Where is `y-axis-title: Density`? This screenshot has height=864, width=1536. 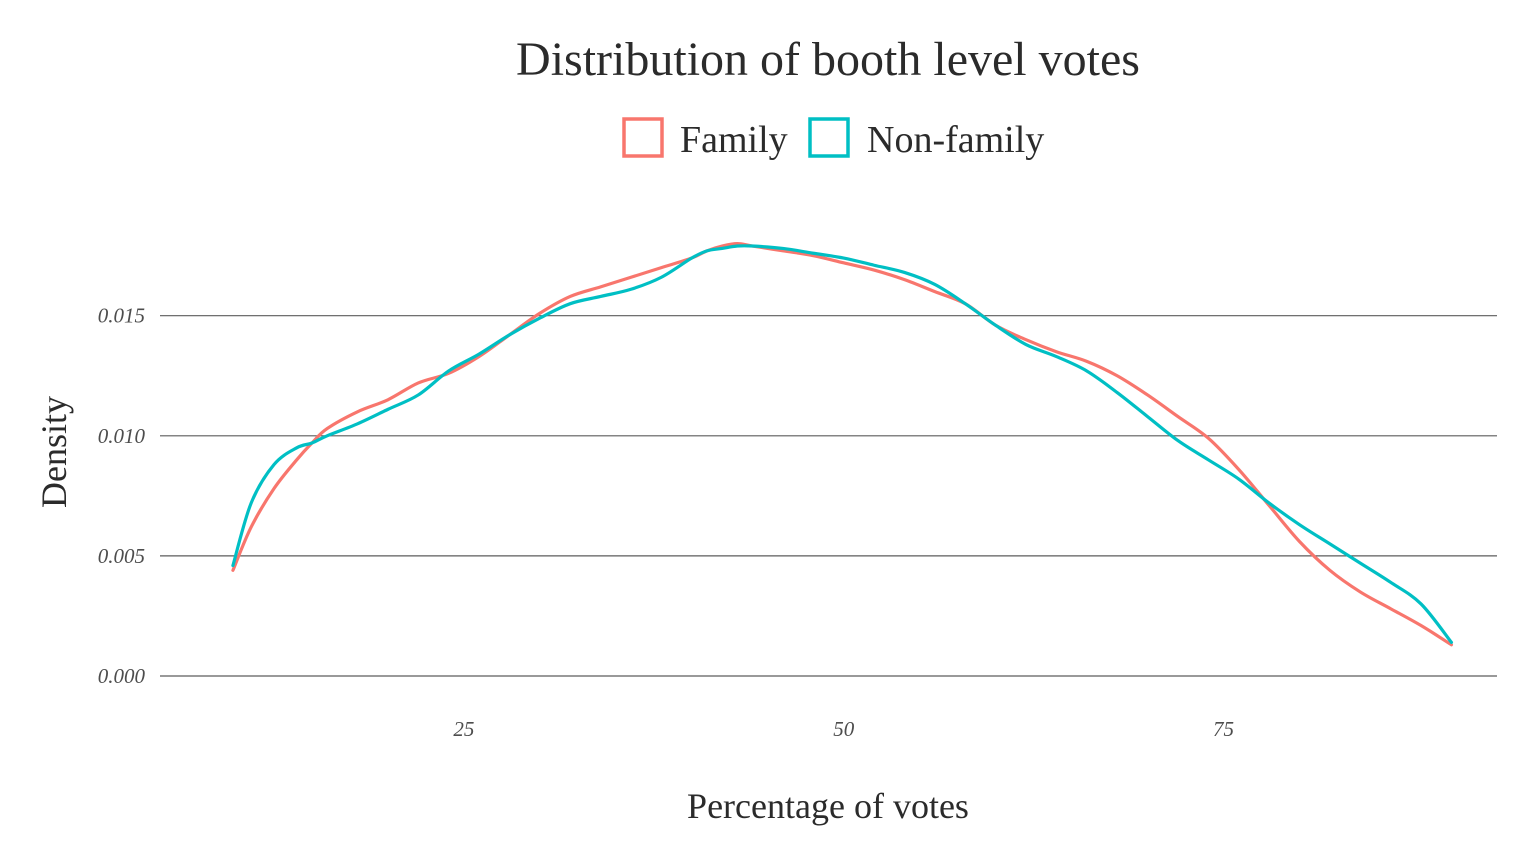 y-axis-title: Density is located at coordinates (54, 452).